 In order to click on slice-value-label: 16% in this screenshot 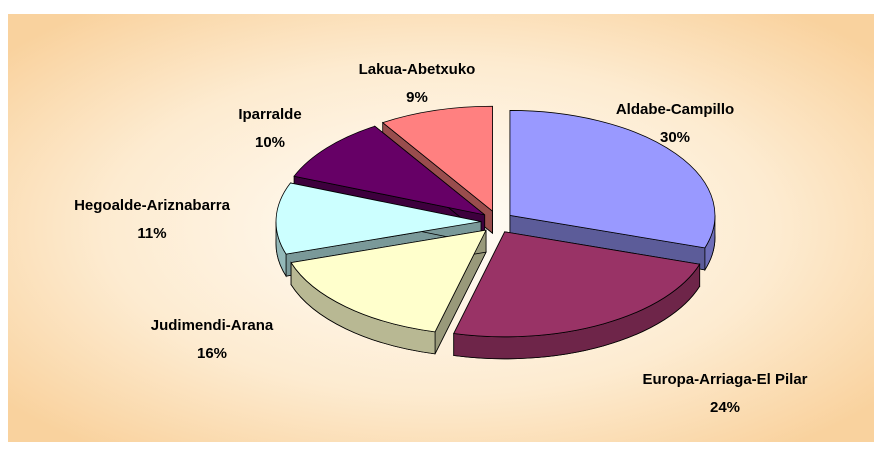, I will do `click(212, 353)`.